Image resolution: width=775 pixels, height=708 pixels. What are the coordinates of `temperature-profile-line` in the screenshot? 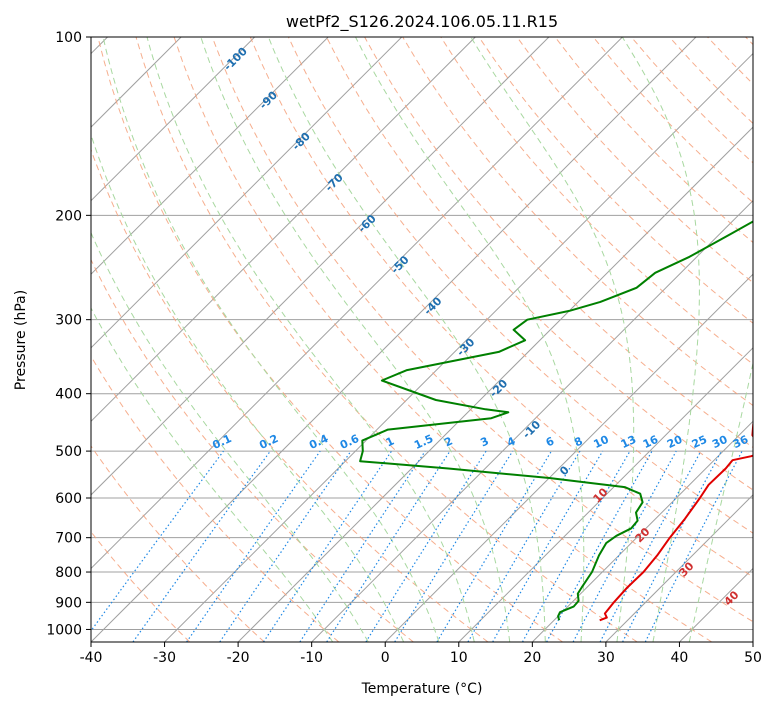 It's located at (676, 522).